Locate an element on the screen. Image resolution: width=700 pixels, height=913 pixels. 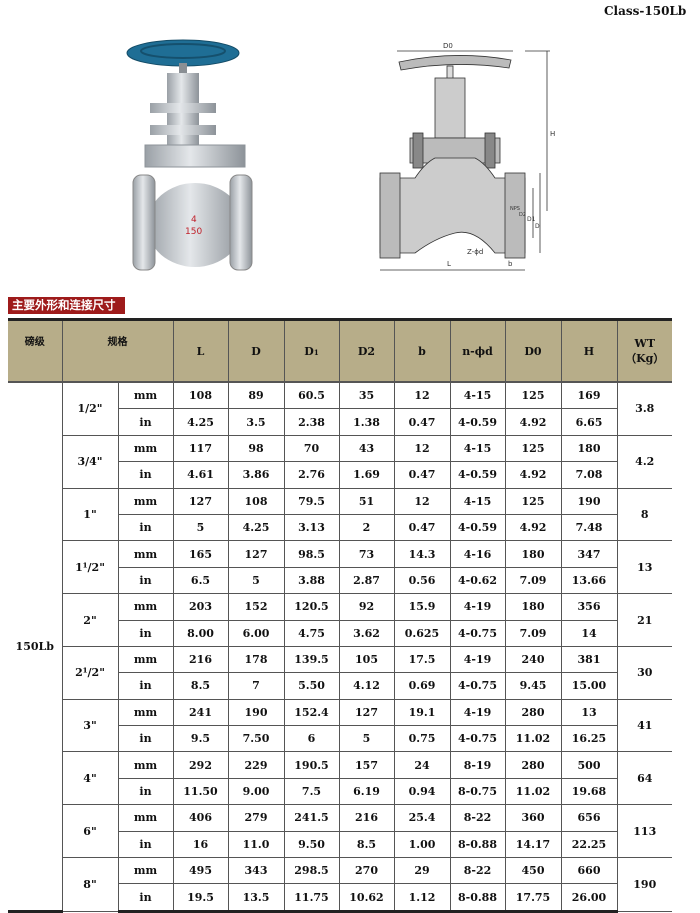
value-cell: 6 is located at coordinates (311, 739).